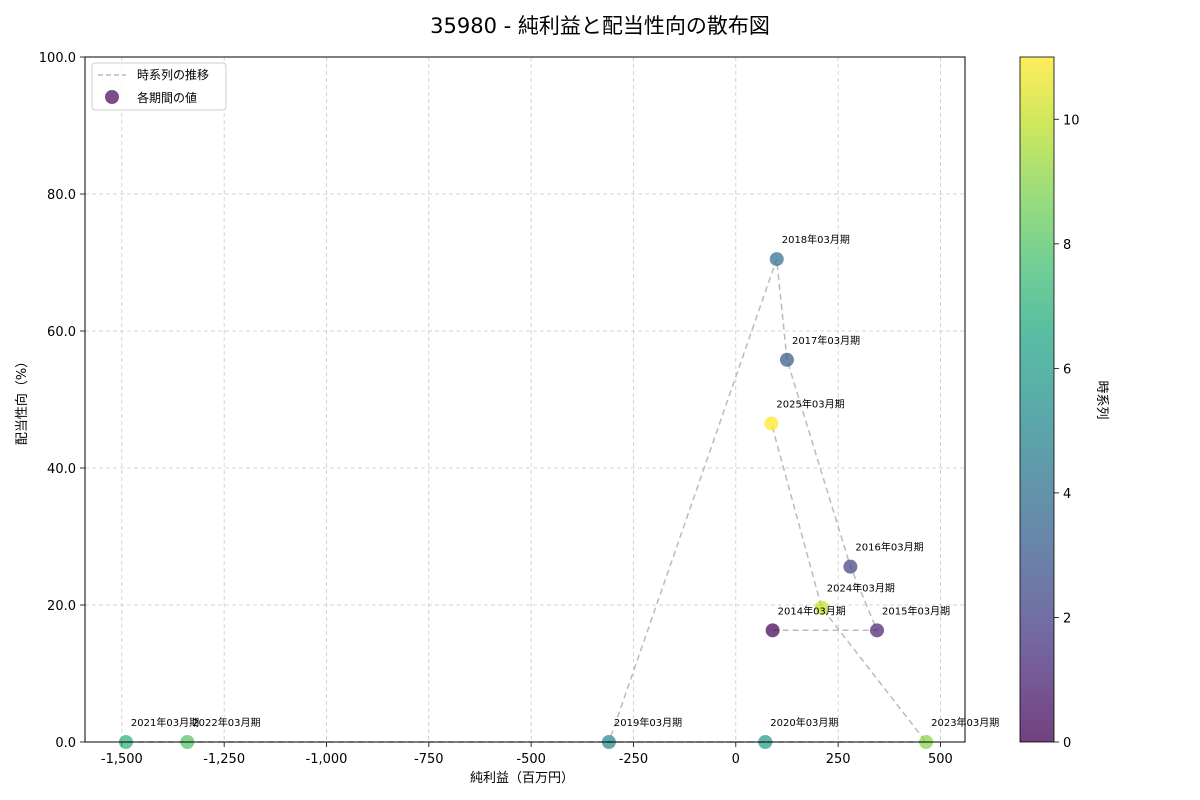 Image resolution: width=1200 pixels, height=800 pixels. What do you see at coordinates (1067, 743) in the screenshot?
I see `colorbar-tick-label: 0` at bounding box center [1067, 743].